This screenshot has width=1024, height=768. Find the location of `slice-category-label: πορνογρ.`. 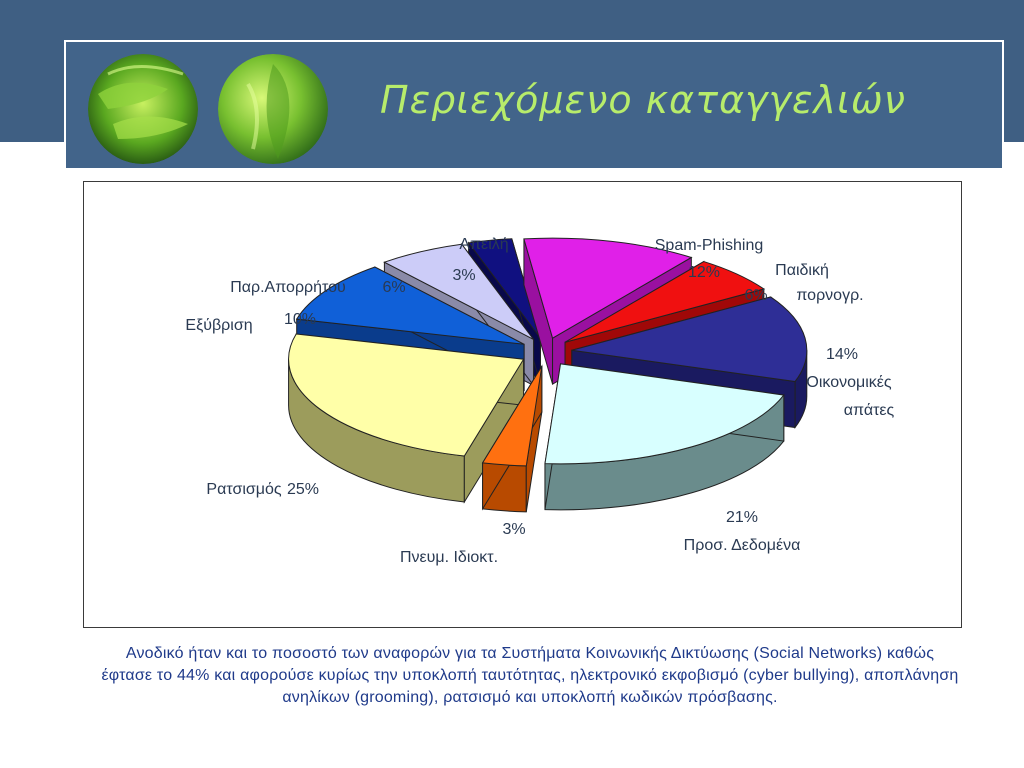

slice-category-label: πορνογρ. is located at coordinates (829, 295).